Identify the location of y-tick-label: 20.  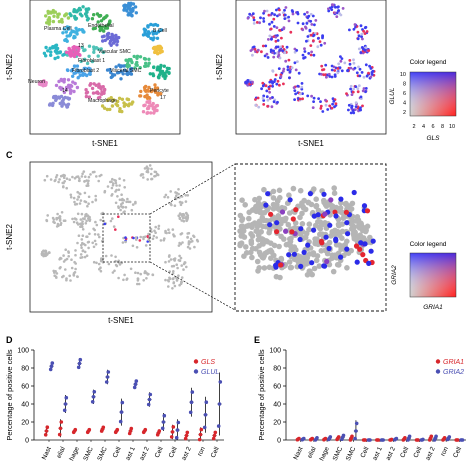
(277, 423).